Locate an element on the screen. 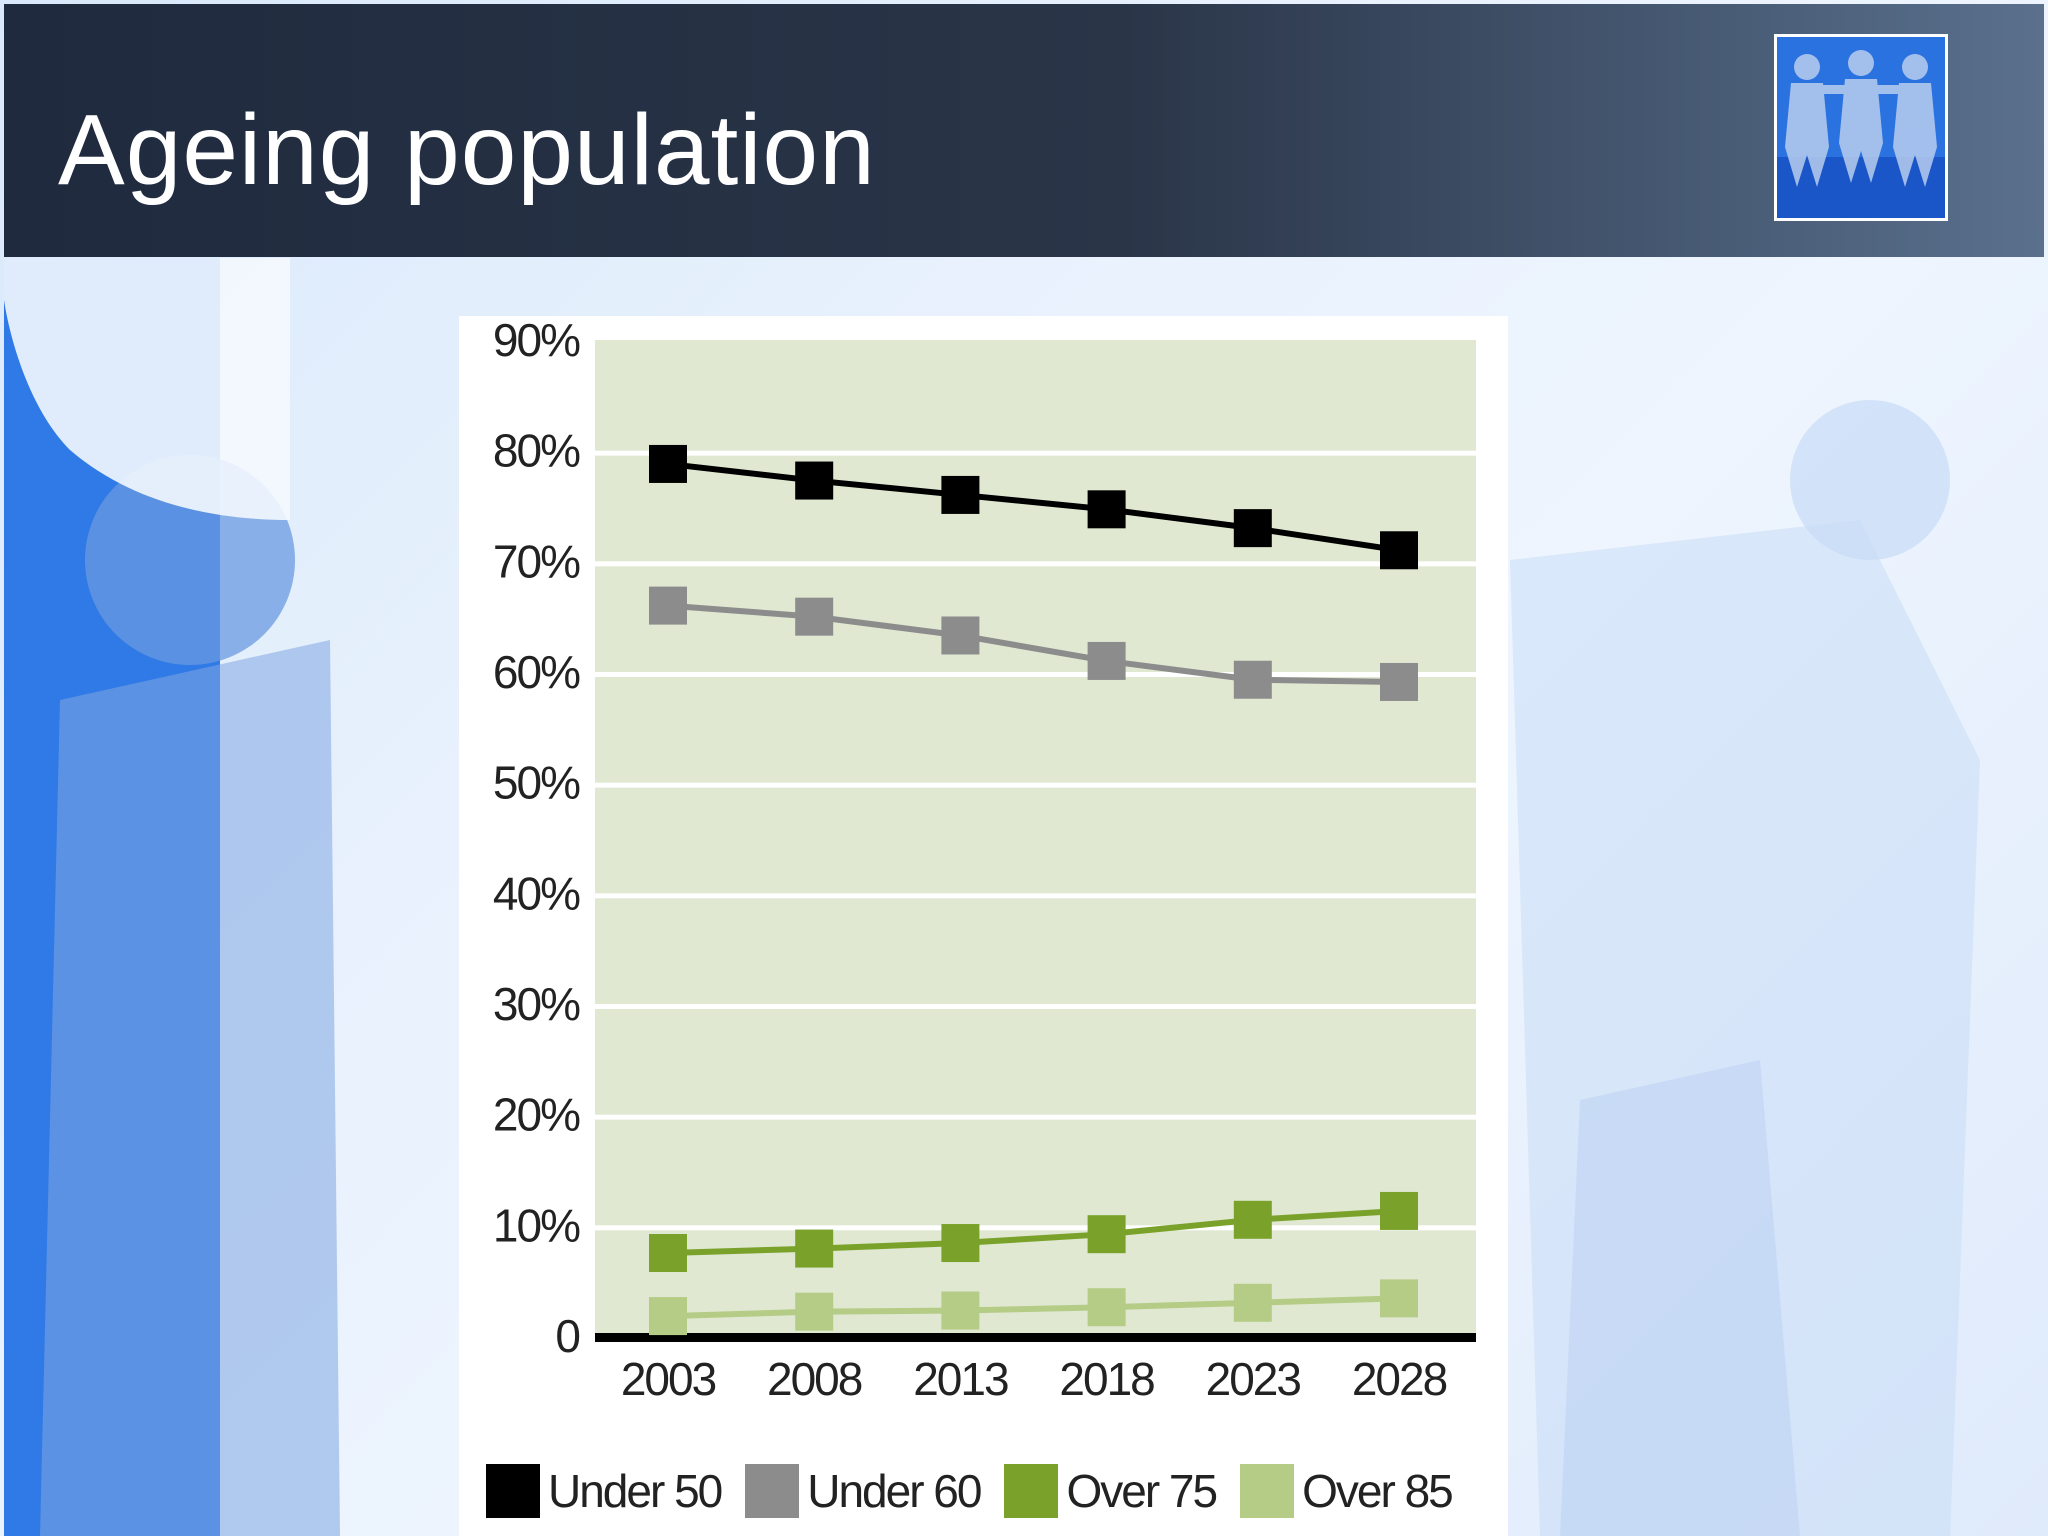  chart-legend: Under 50 Under 60 Over 75 Over 85 is located at coordinates (981, 1491).